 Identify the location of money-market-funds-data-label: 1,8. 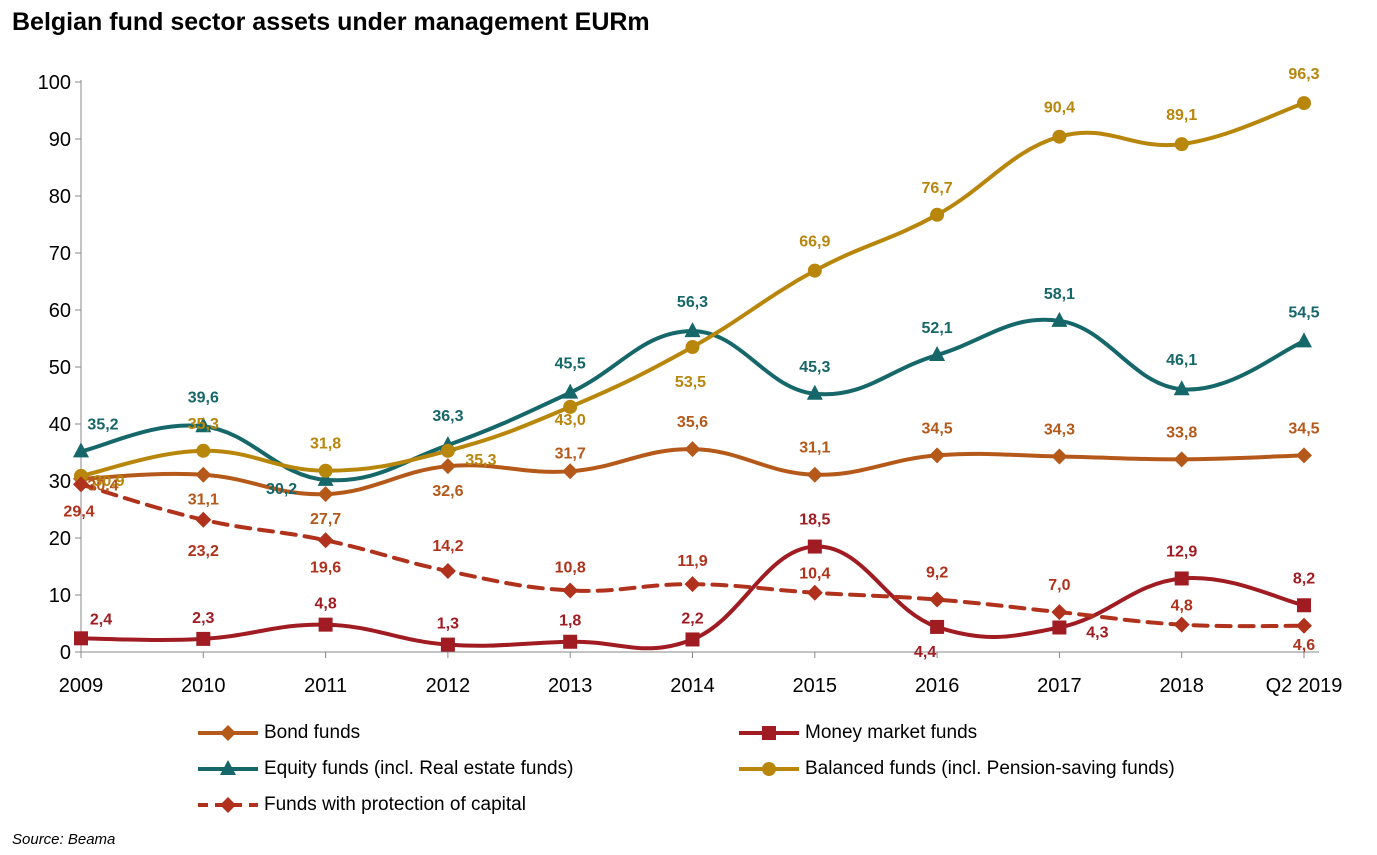
(570, 621).